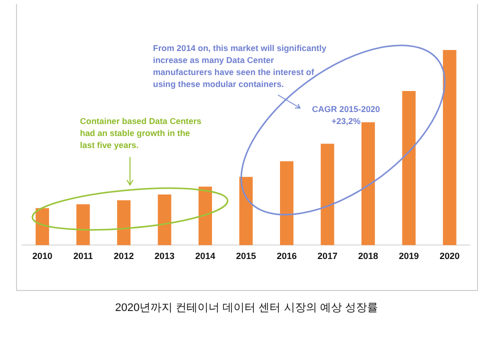 The width and height of the screenshot is (493, 344). I want to click on text: 2020년까지 컨테이너 데이터 센터 시장의 예상 성장률, so click(246, 308).